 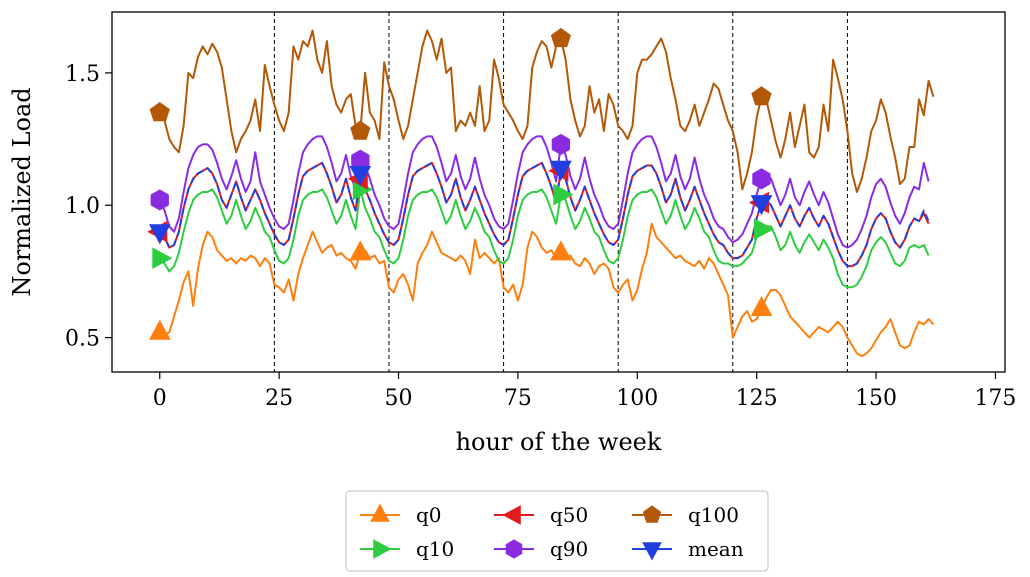 What do you see at coordinates (757, 398) in the screenshot?
I see `x-tick-label: 125` at bounding box center [757, 398].